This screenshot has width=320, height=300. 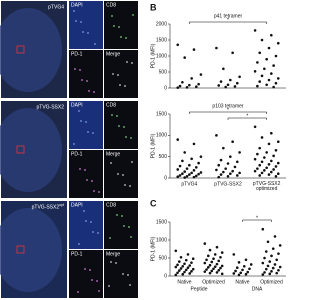 What do you see at coordinates (20, 249) in the screenshot?
I see `roi-box` at bounding box center [20, 249].